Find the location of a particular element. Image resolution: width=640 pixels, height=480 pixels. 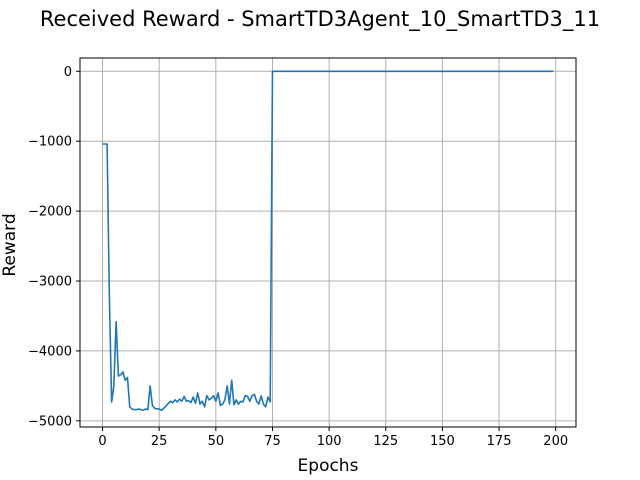

x-tick-label: 100 is located at coordinates (329, 441).